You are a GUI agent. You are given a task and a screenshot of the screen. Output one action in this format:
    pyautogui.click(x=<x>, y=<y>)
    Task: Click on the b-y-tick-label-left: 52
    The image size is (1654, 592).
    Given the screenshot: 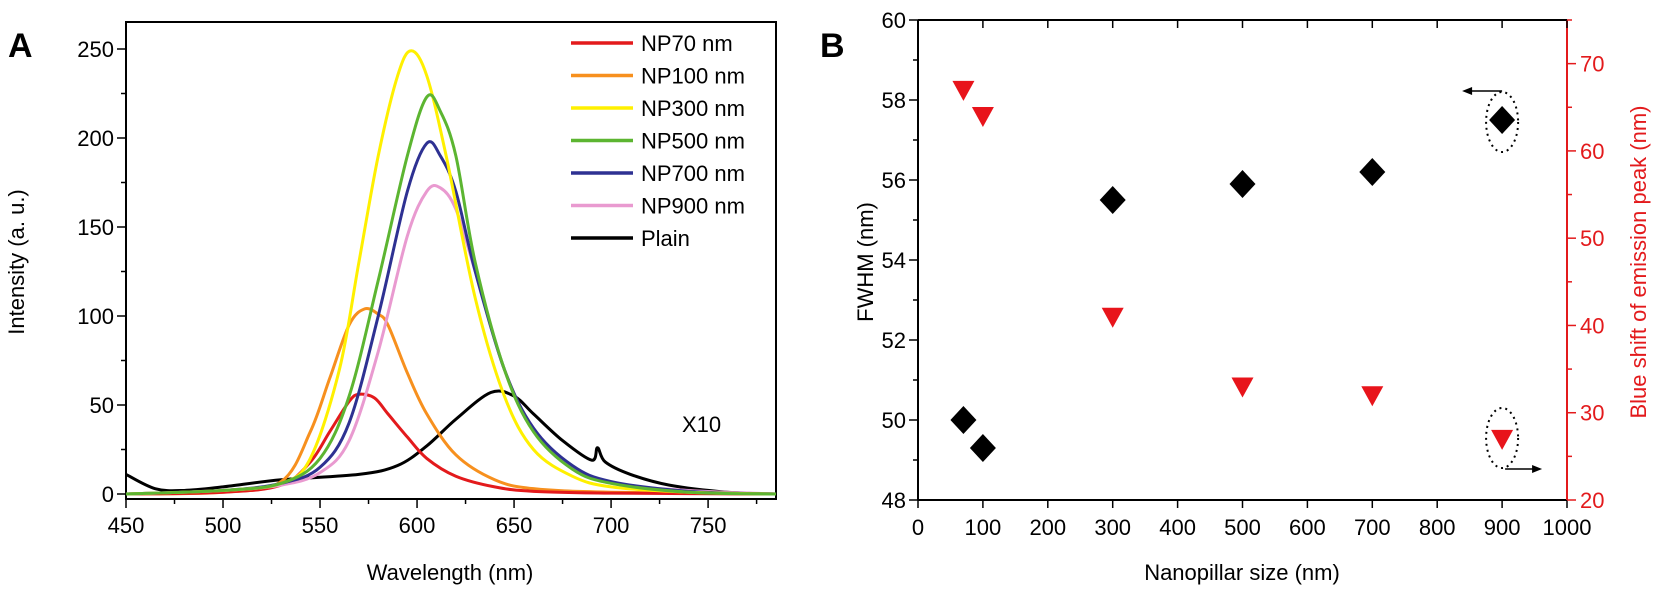 What is the action you would take?
    pyautogui.click(x=894, y=340)
    